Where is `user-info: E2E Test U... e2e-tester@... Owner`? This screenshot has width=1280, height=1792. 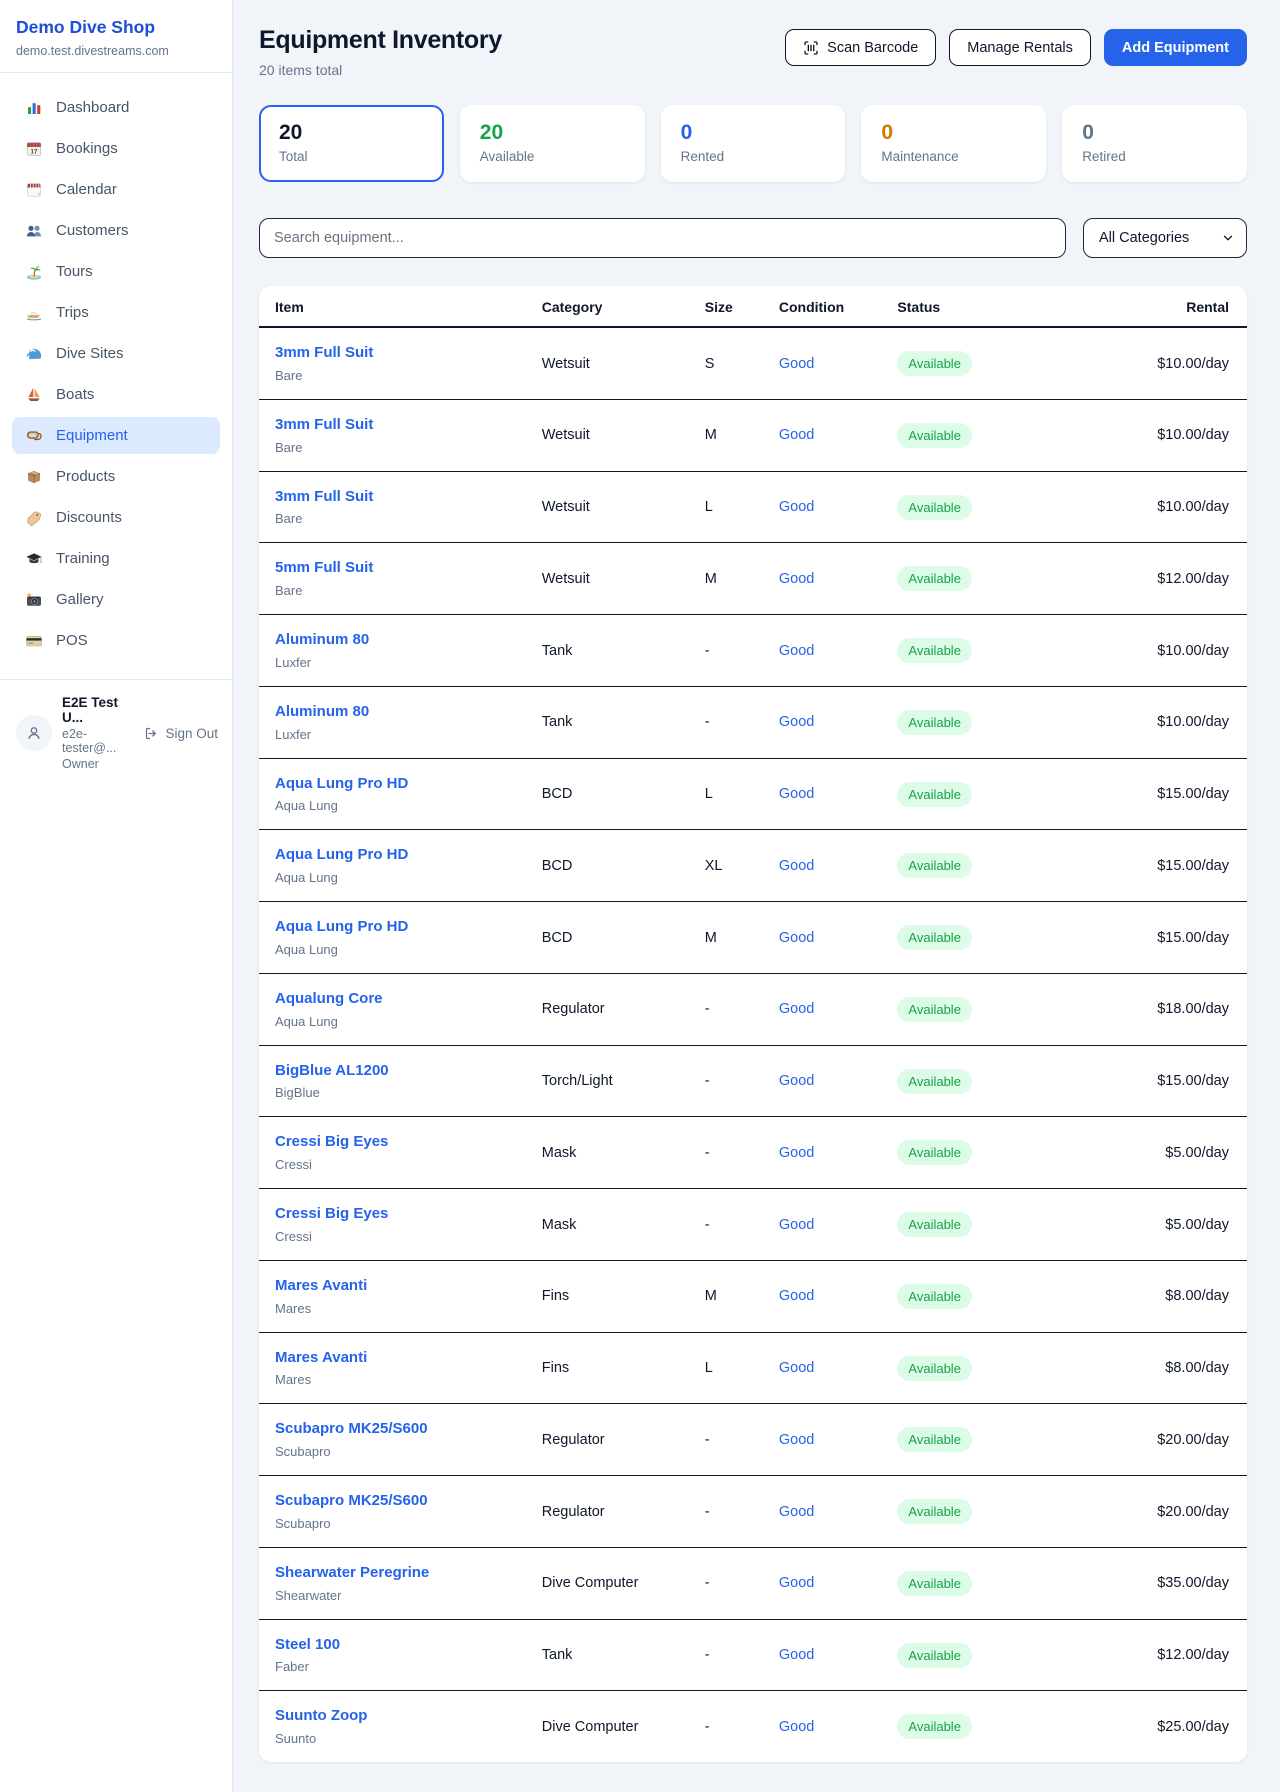 user-info: E2E Test U... e2e-tester@... Owner is located at coordinates (98, 733).